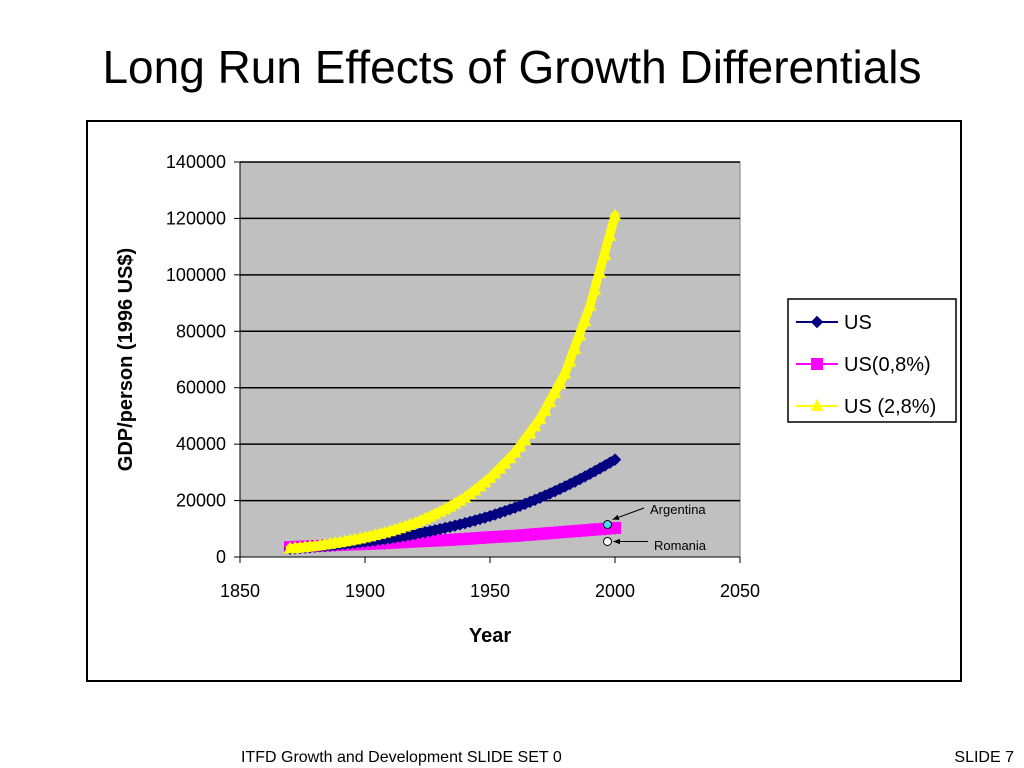 The image size is (1024, 768). Describe the element at coordinates (616, 541) in the screenshot. I see `romania-arrowhead` at that location.